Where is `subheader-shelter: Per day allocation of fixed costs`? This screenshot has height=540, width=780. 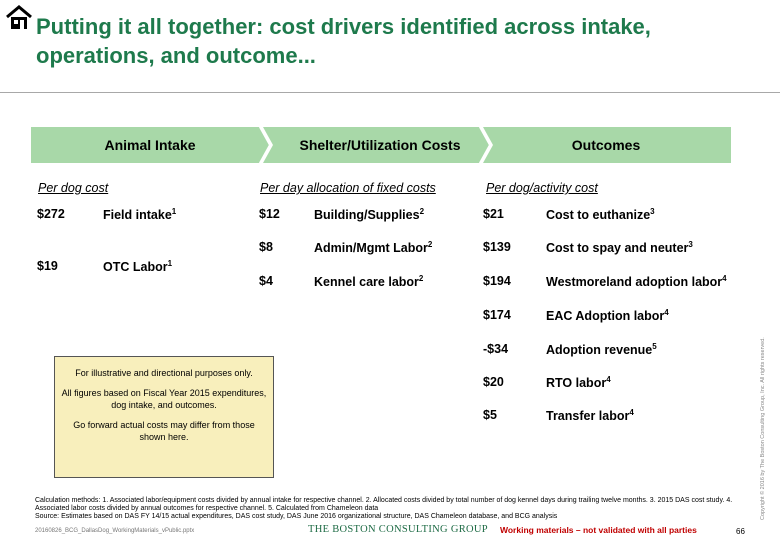 subheader-shelter: Per day allocation of fixed costs is located at coordinates (348, 188).